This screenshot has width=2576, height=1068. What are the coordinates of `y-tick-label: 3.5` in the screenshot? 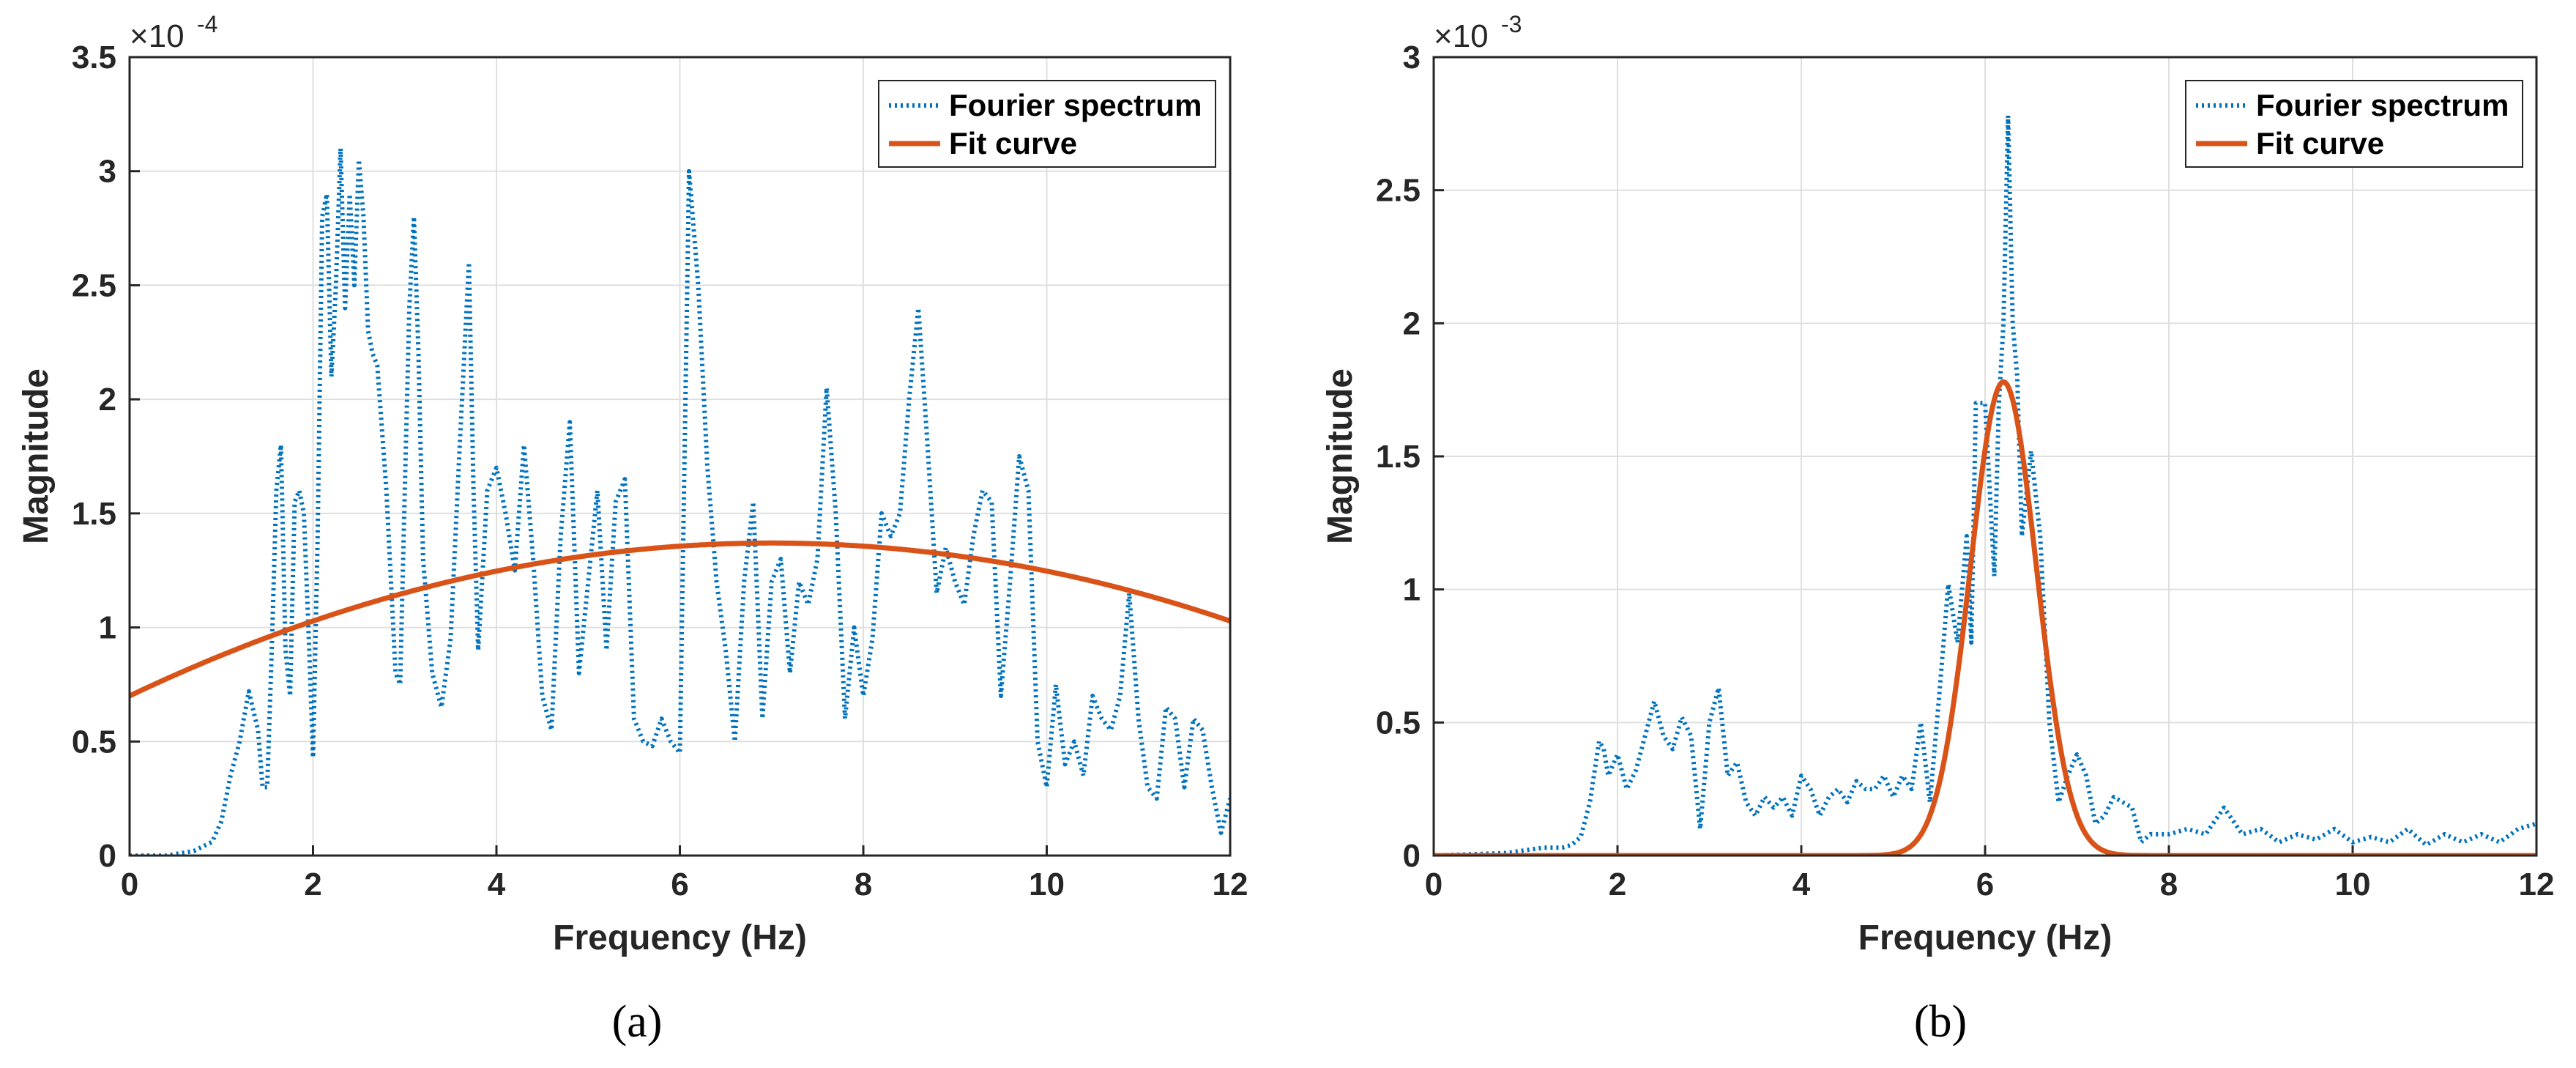 It's located at (94, 57).